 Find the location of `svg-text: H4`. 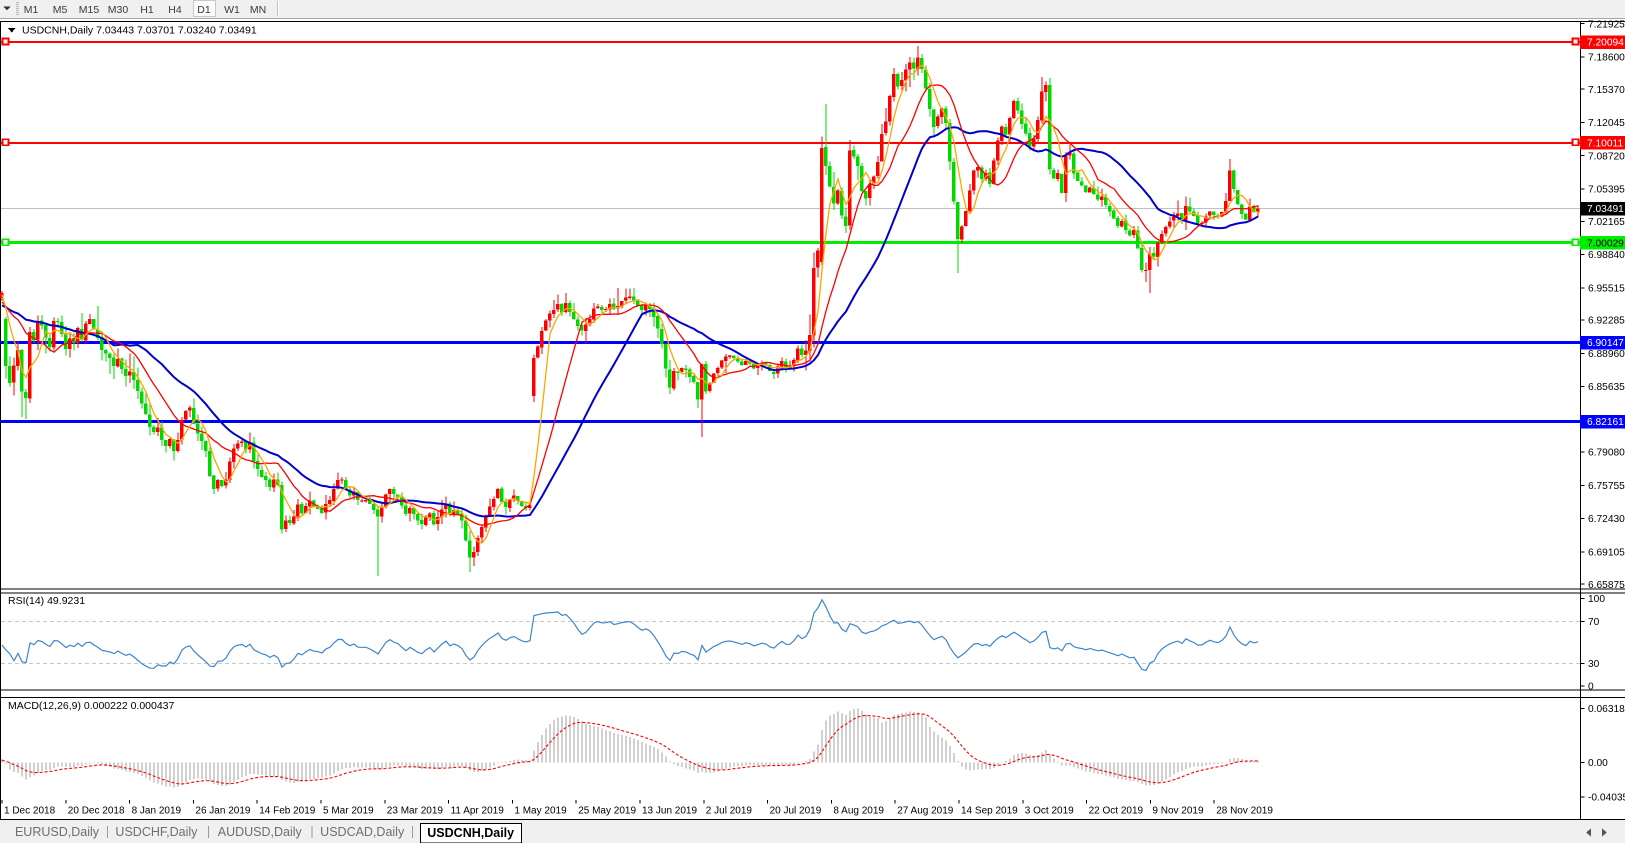

svg-text: H4 is located at coordinates (175, 10).